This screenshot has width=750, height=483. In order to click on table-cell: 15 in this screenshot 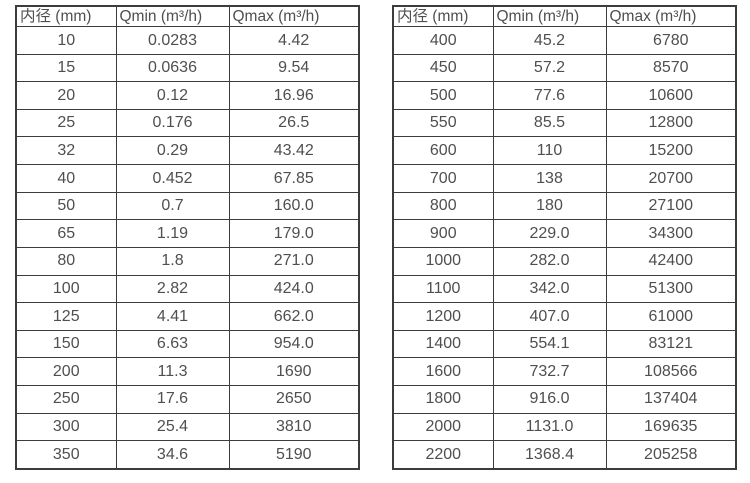, I will do `click(66, 68)`.